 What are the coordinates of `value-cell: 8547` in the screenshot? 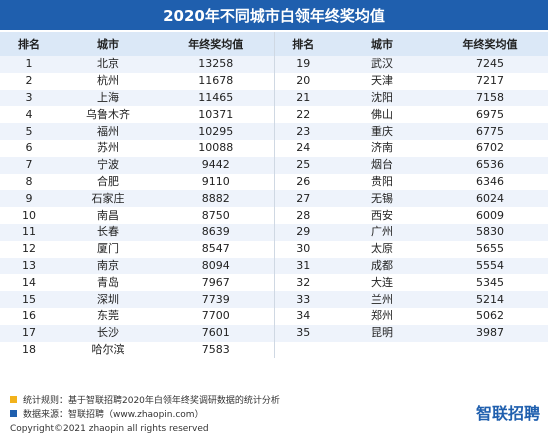 It's located at (216, 249).